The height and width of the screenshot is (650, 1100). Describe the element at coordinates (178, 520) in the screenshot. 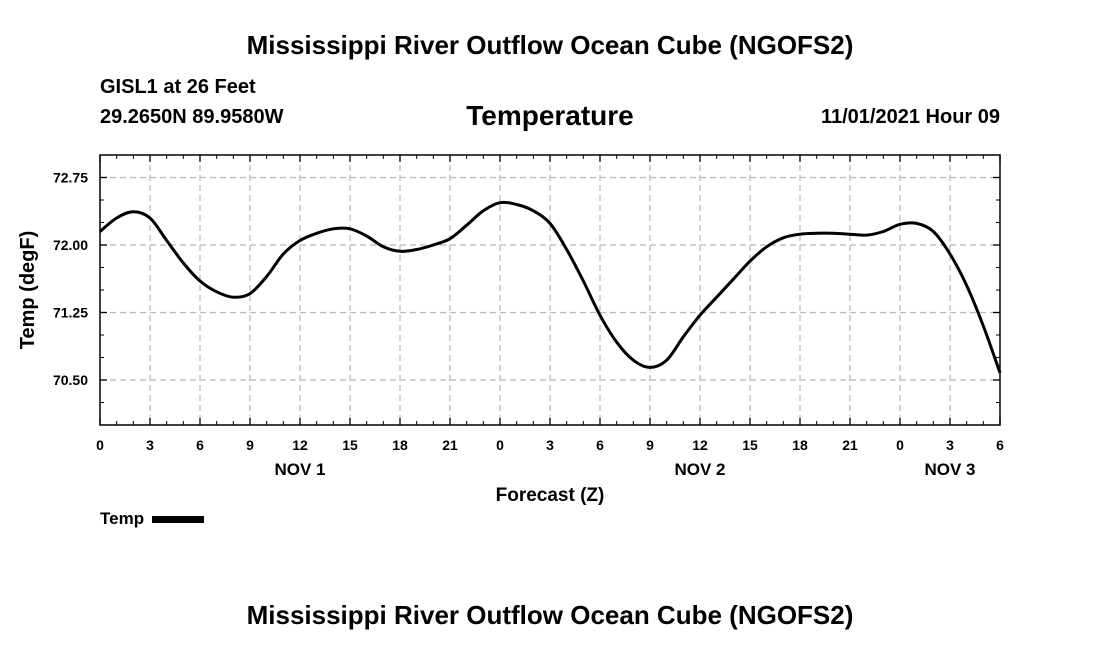

I see `legend-line-swatch` at that location.